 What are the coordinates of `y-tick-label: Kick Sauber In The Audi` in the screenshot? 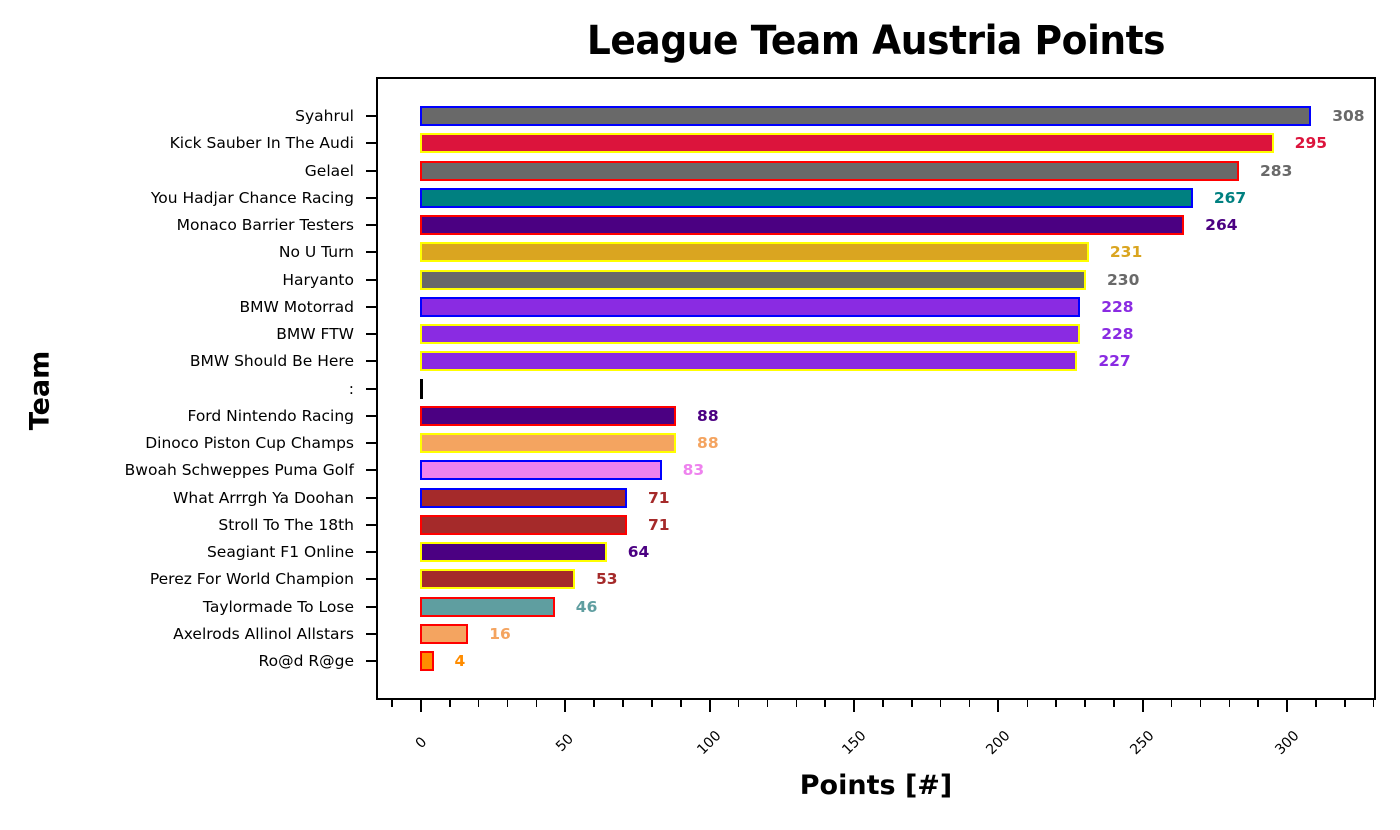 It's located at (261, 143).